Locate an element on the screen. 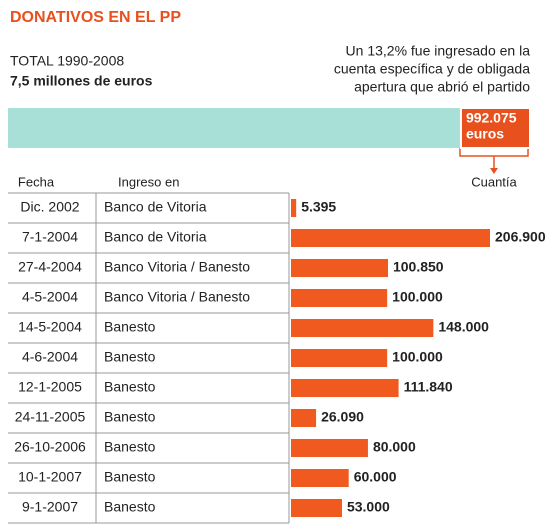 This screenshot has height=530, width=560. value-label: 53.000 is located at coordinates (368, 507).